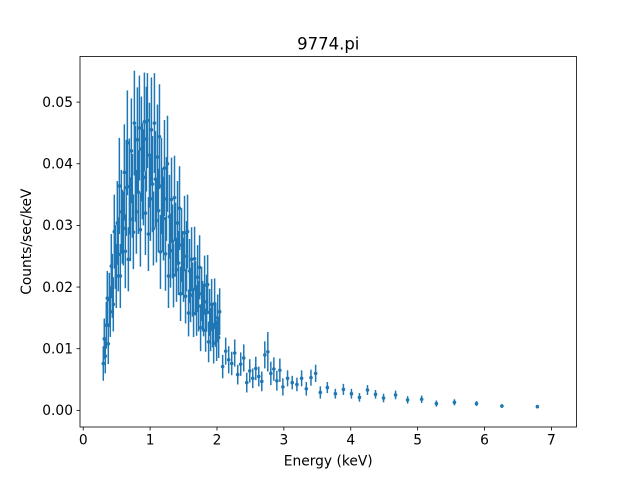 The width and height of the screenshot is (640, 480). I want to click on x-axis-label: Energy (keV), so click(328, 462).